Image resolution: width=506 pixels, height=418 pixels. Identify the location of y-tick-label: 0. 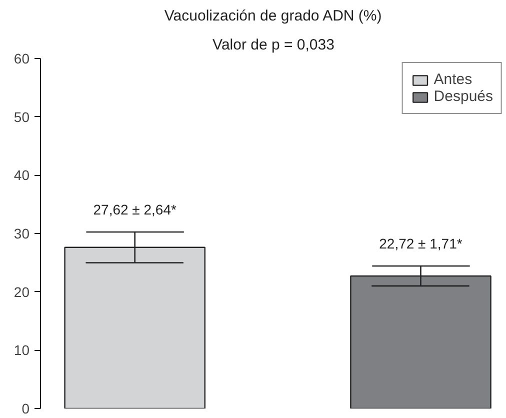
(26, 408).